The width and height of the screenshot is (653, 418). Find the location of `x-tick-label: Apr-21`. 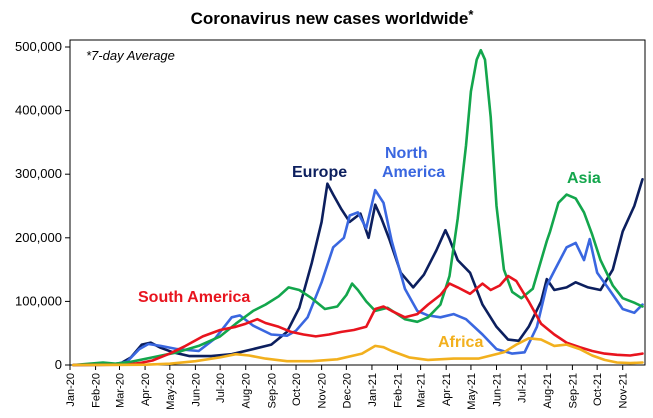

x-tick-label: Apr-21 is located at coordinates (447, 389).